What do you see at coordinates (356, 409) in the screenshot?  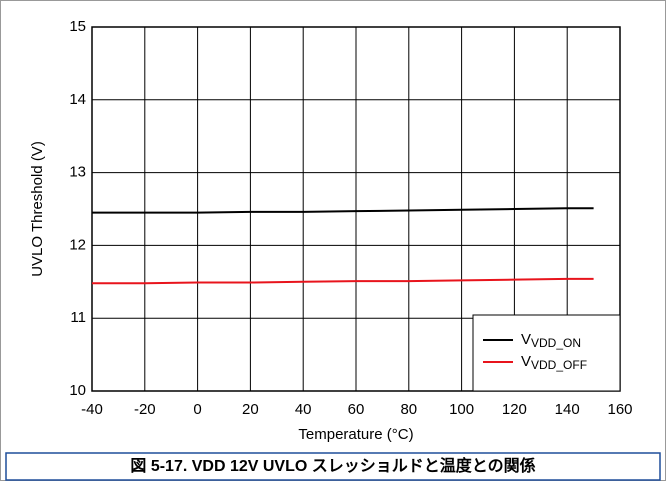 I see `x-tick-label: 60` at bounding box center [356, 409].